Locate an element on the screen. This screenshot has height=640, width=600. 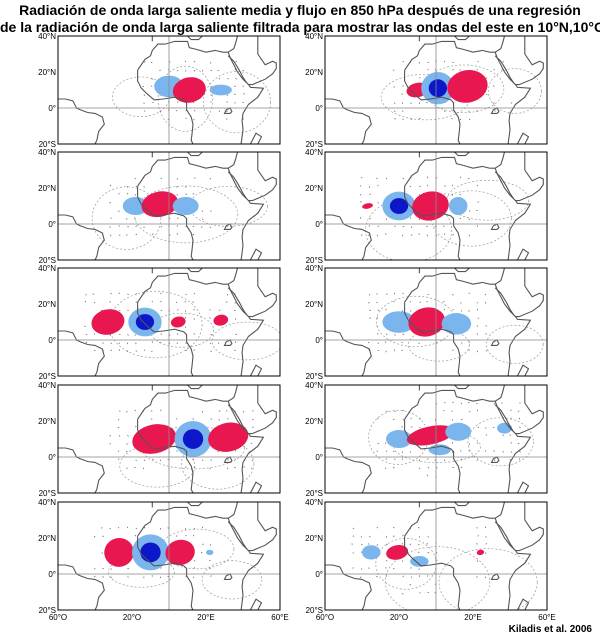
map-panel-4-2: 40°N 20°N 0° 20°S is located at coordinates (426, 439).